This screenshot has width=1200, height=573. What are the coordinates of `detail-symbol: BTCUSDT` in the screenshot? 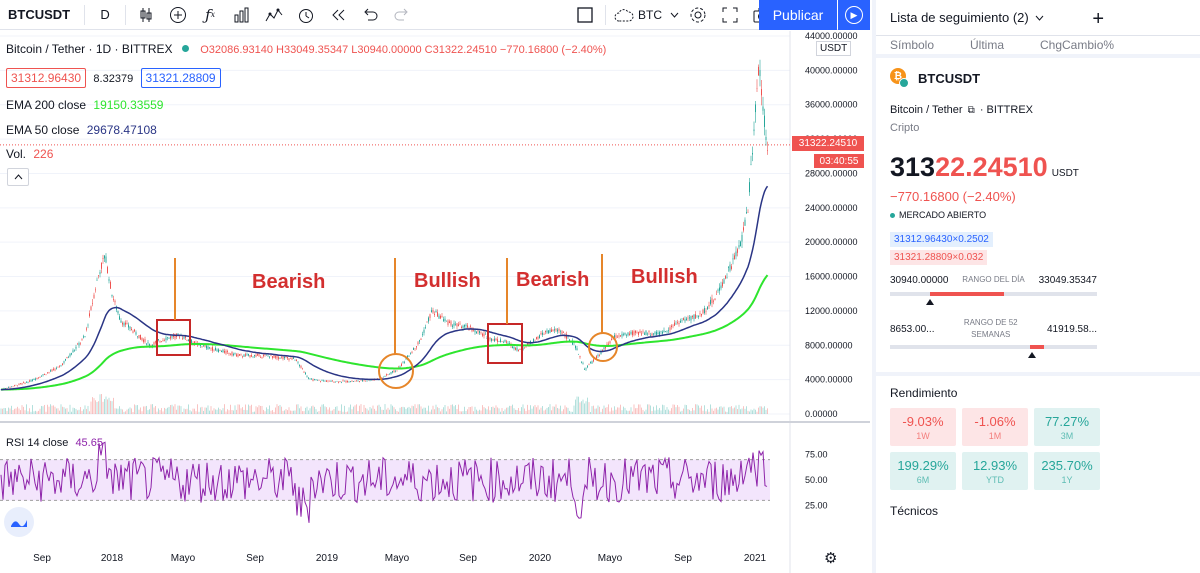 It's located at (949, 78).